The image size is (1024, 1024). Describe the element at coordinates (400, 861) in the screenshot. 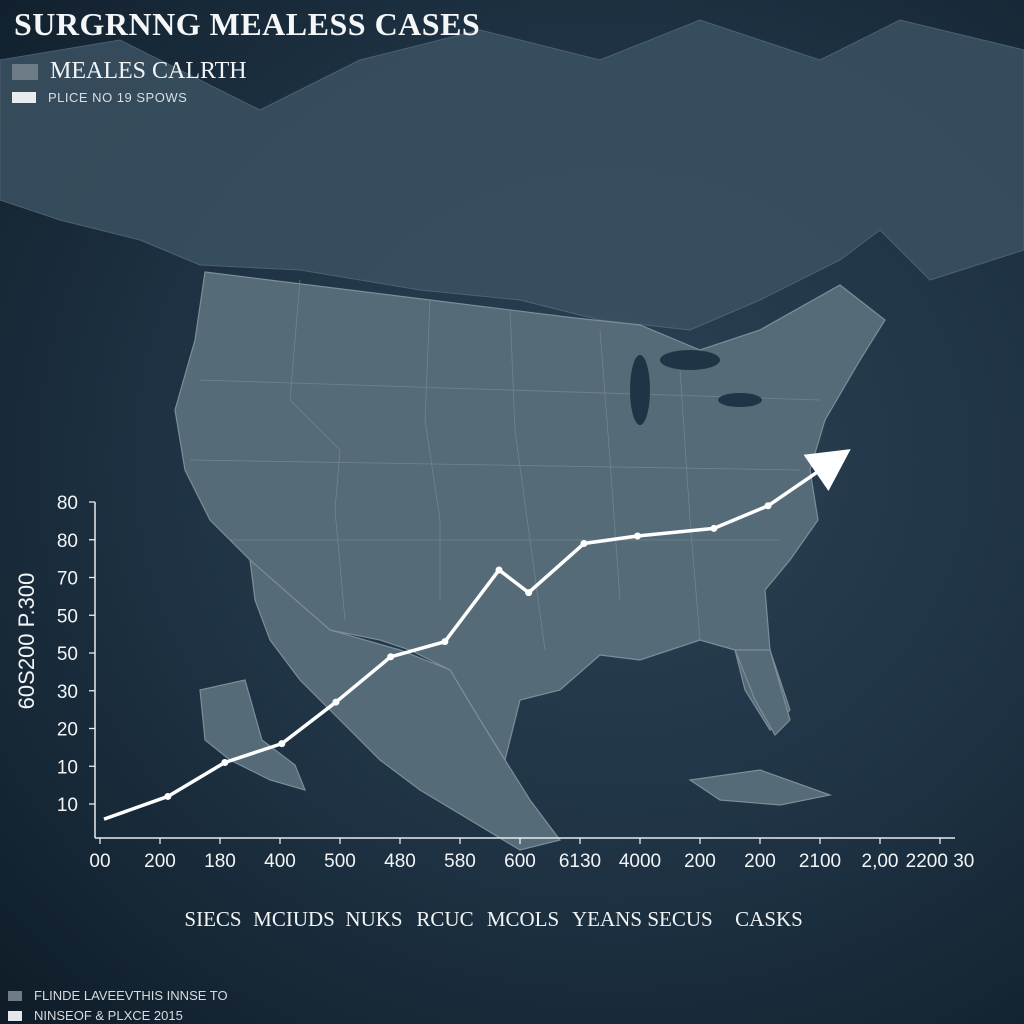

I see `x-tick-label: 480` at that location.